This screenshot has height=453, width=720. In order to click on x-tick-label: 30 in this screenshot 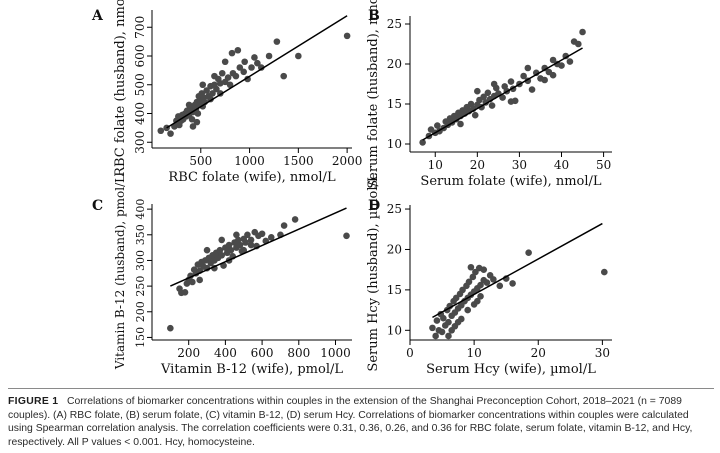, I will do `click(519, 165)`.